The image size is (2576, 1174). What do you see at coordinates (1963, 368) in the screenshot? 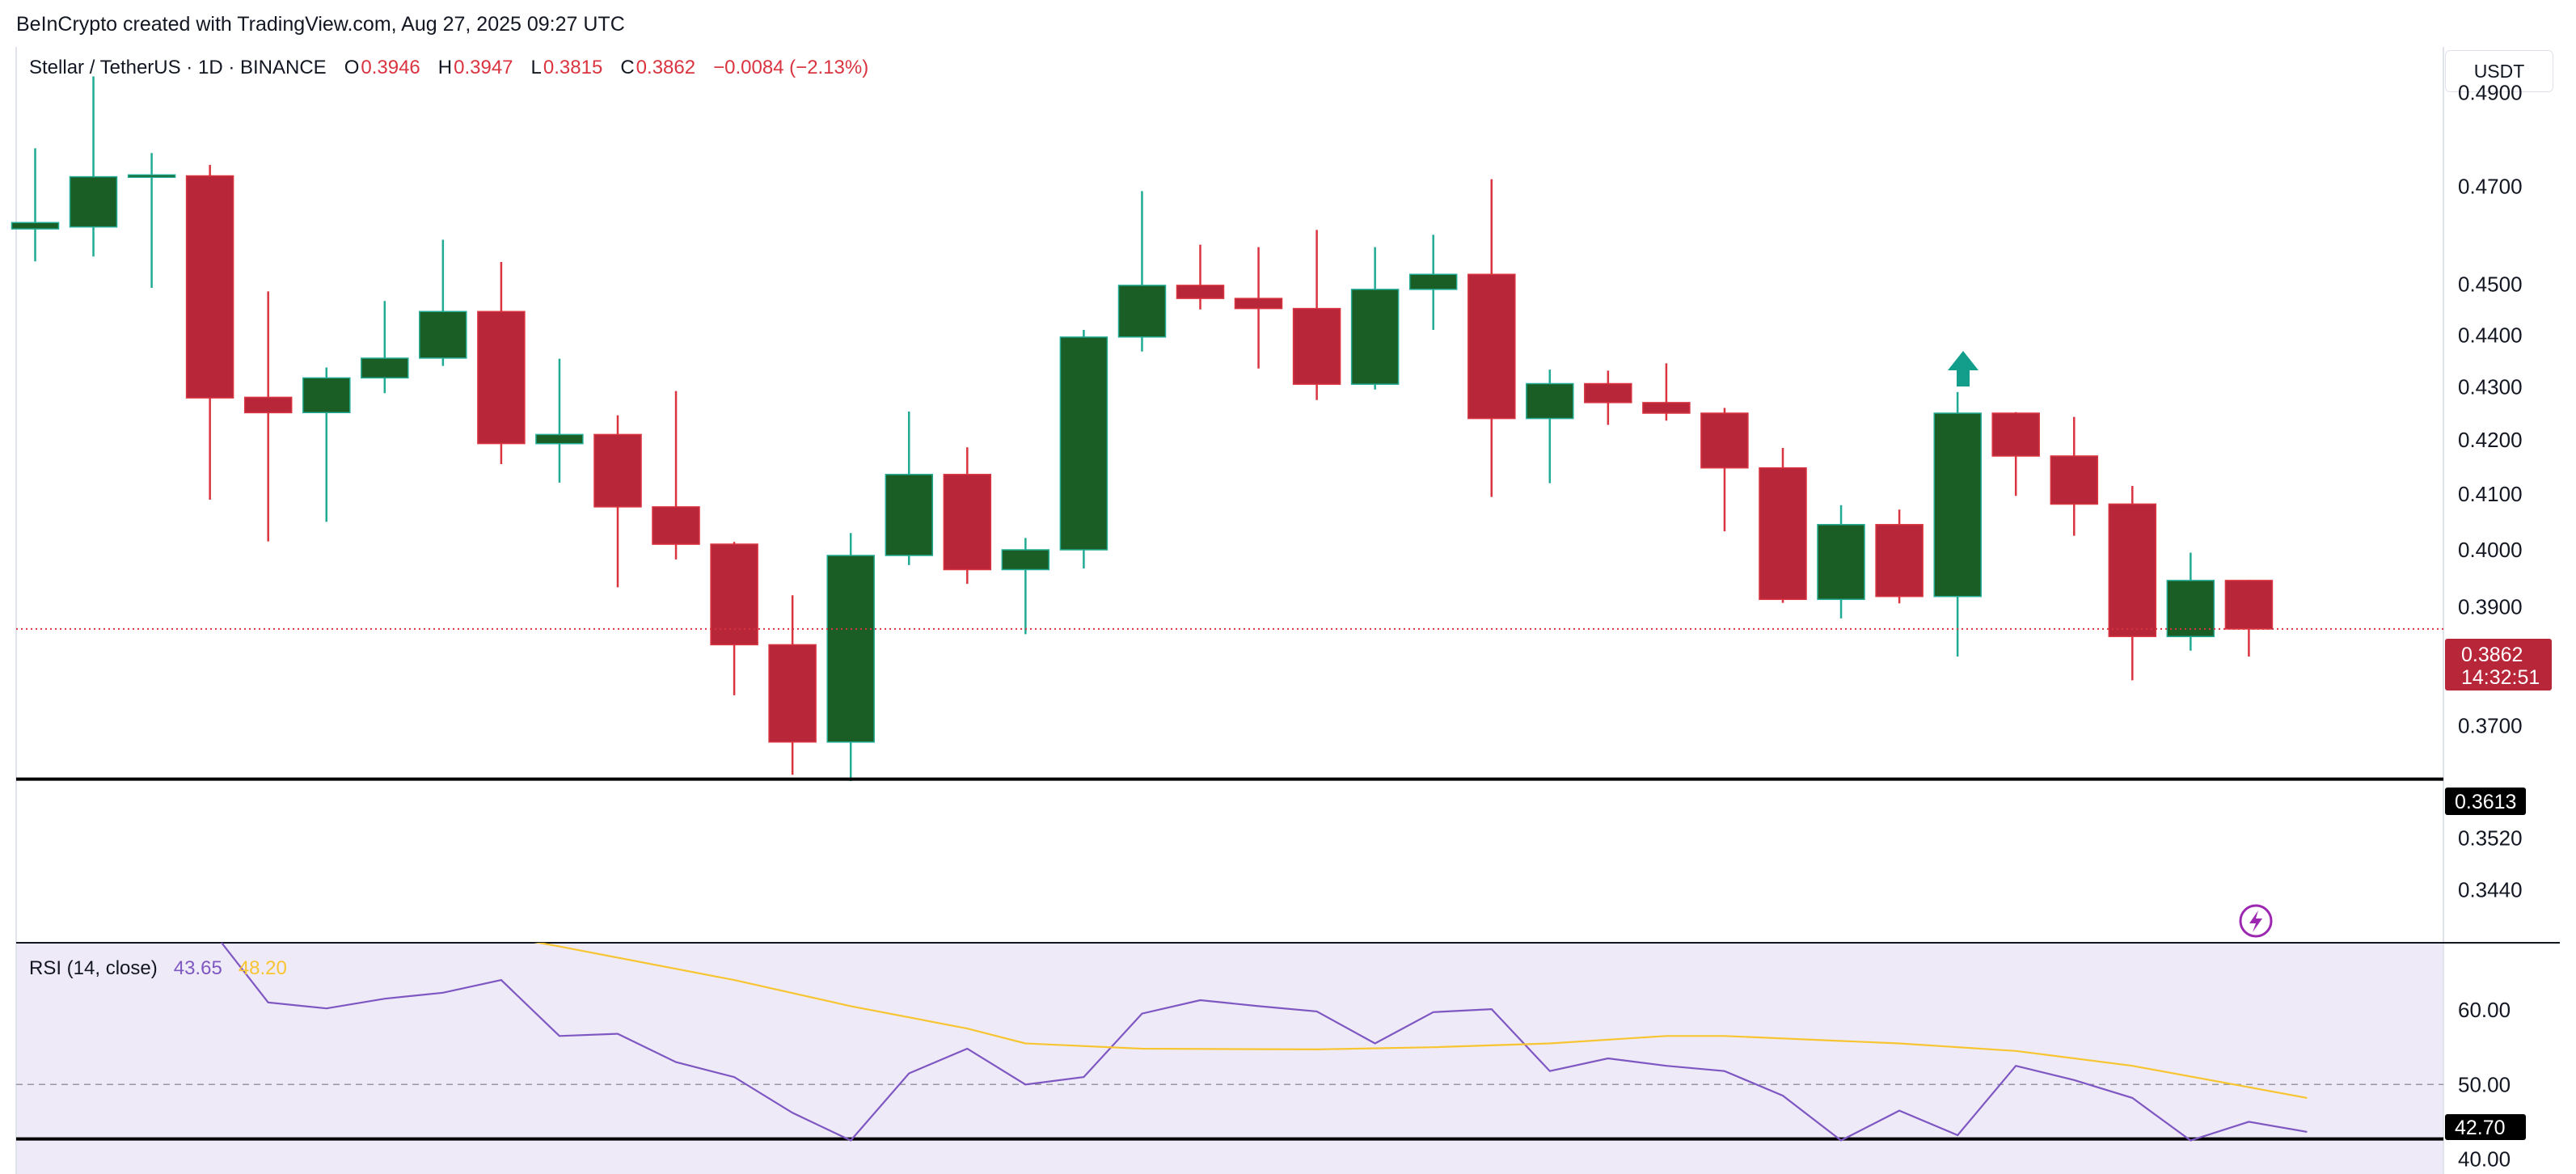
I see `up-arrow-icon` at bounding box center [1963, 368].